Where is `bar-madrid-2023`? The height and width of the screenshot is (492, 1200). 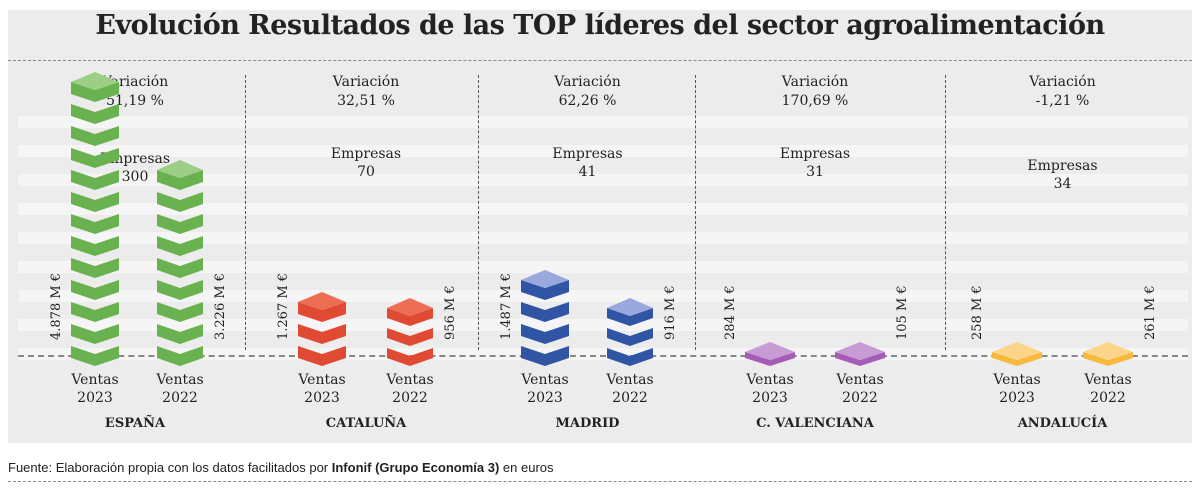 bar-madrid-2023 is located at coordinates (545, 318).